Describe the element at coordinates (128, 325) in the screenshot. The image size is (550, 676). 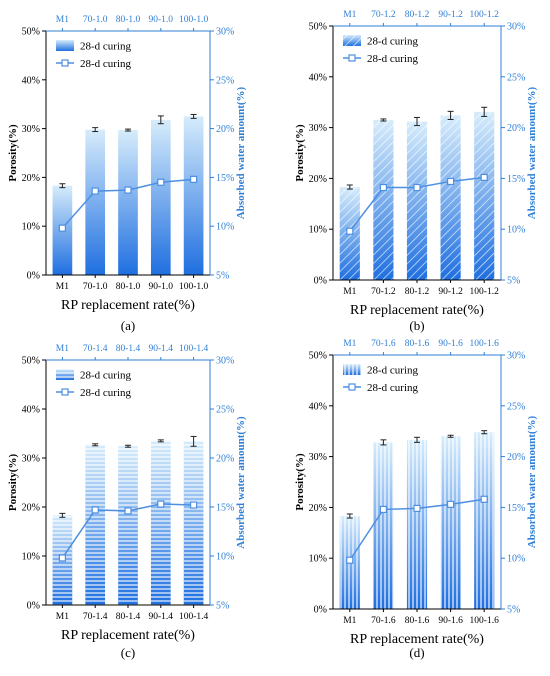
I see `panel-label: (a)` at that location.